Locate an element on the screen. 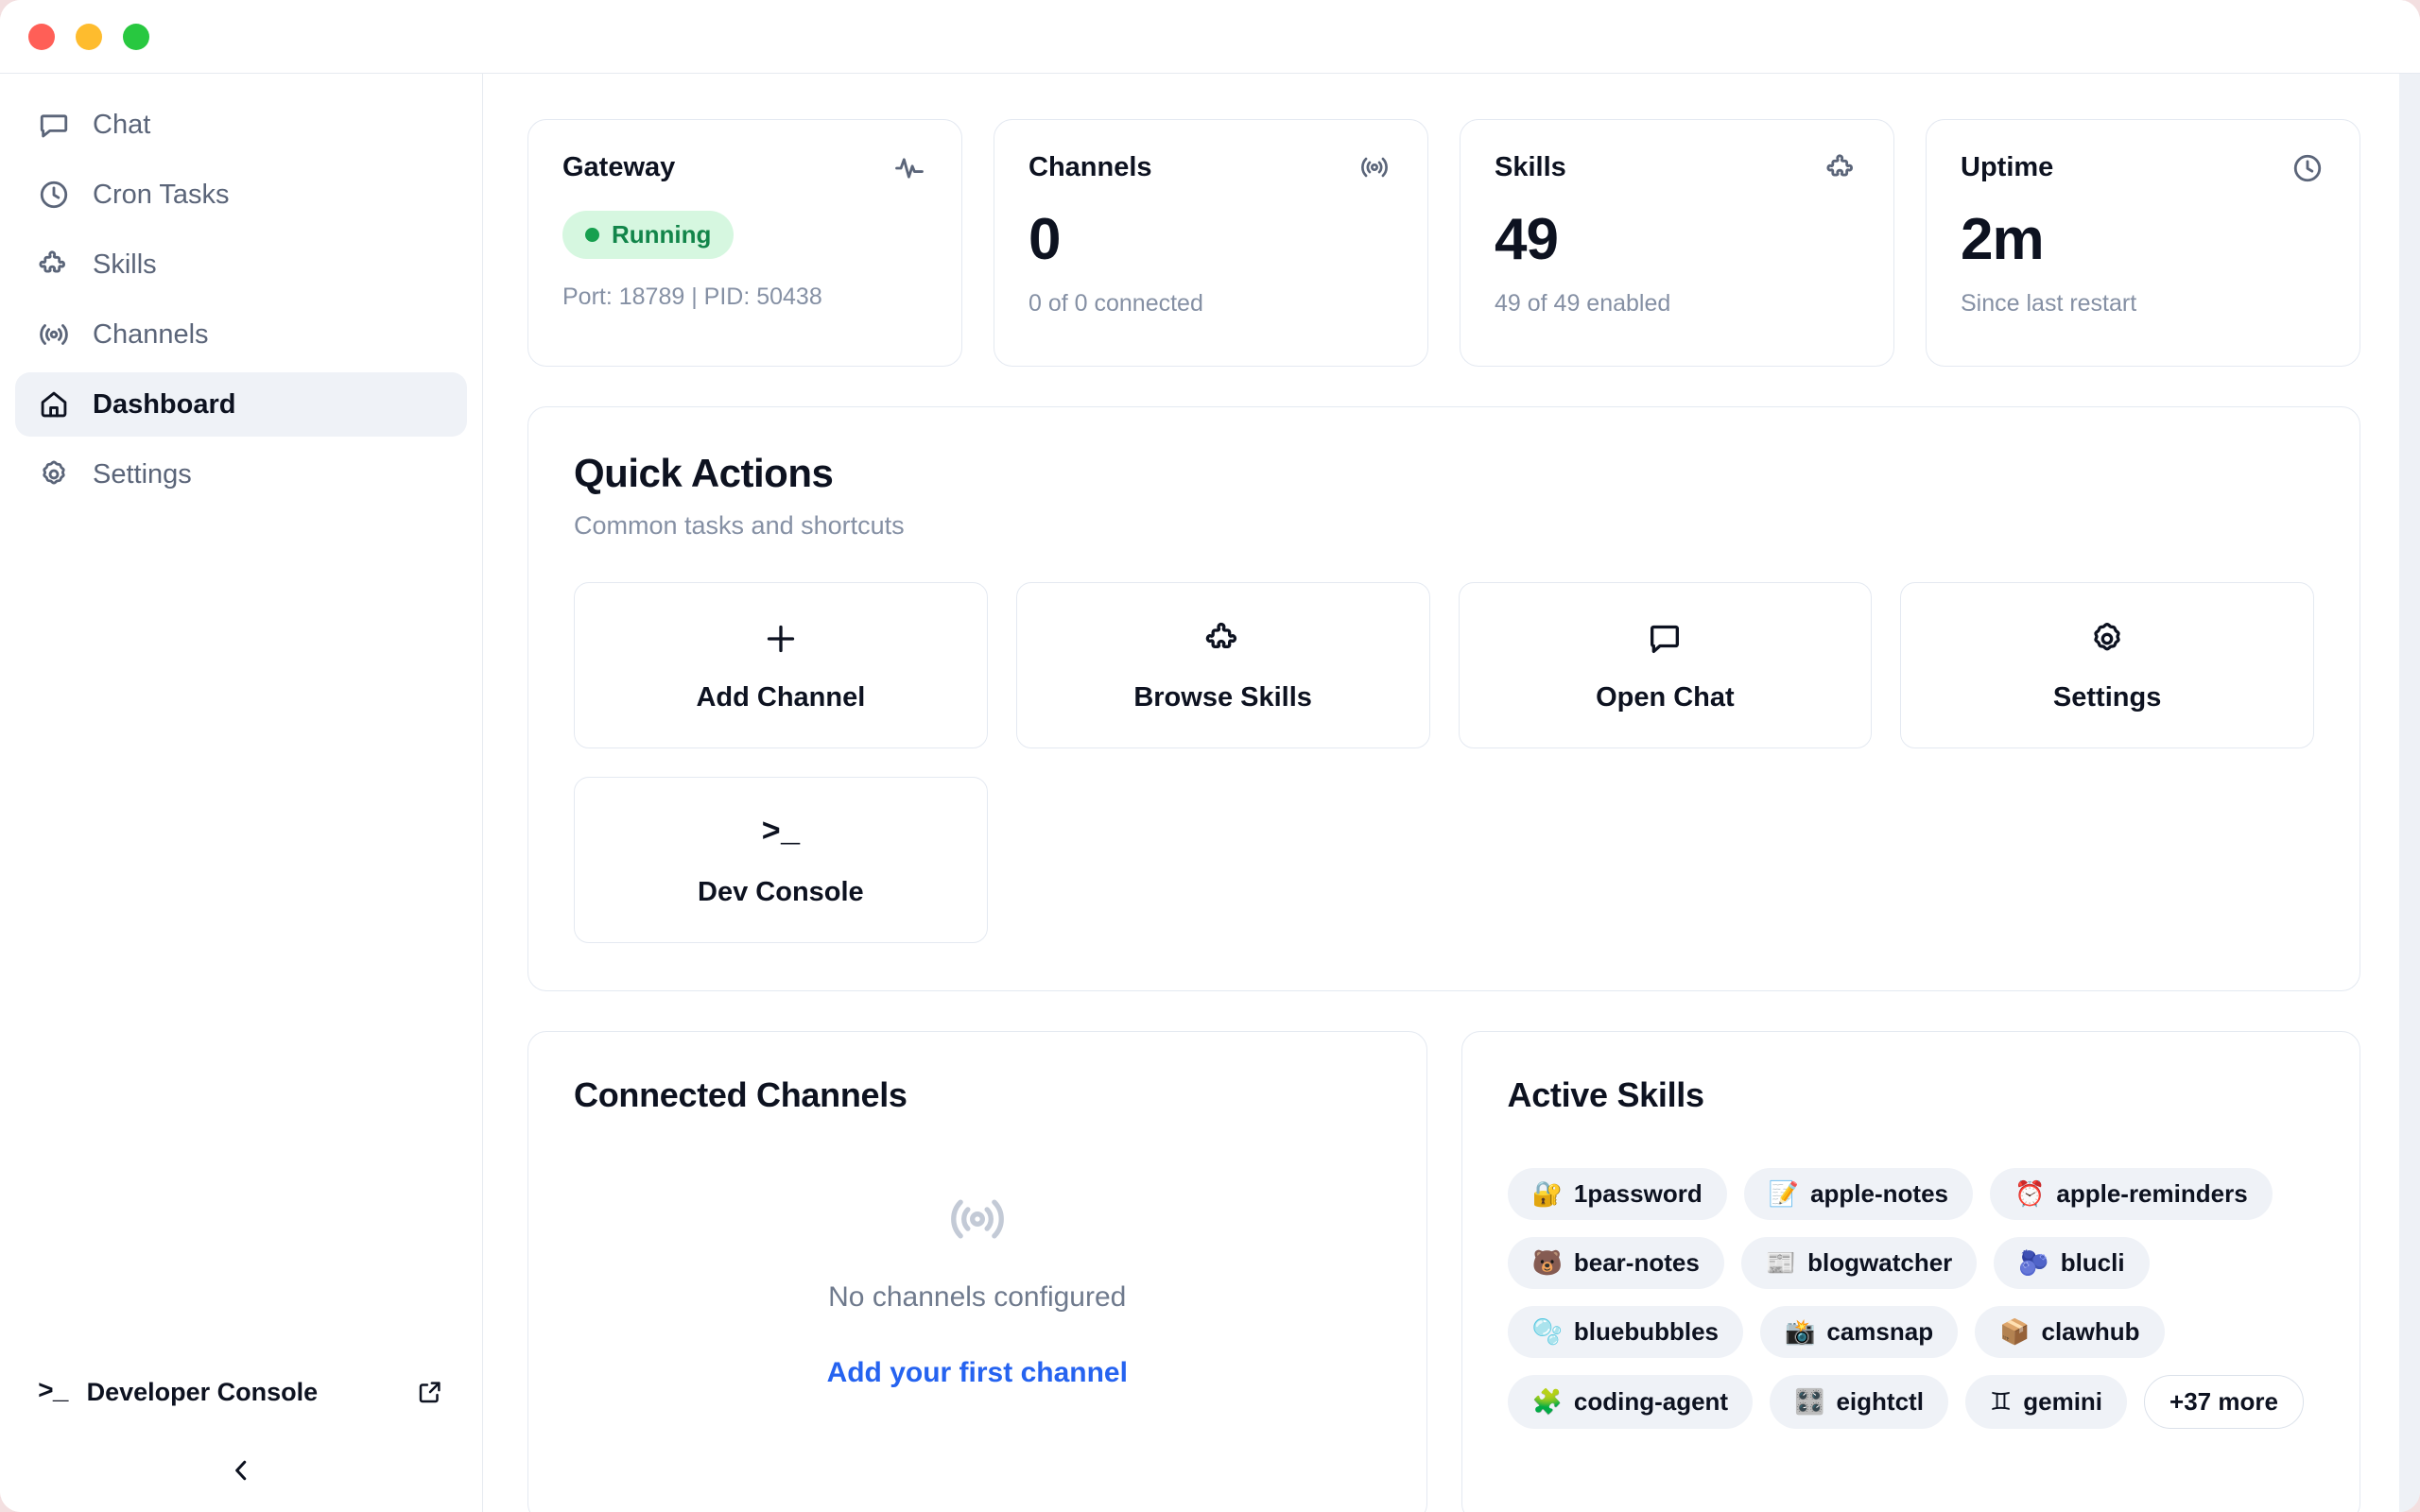  skill-emoji-icon: 🐻 is located at coordinates (1547, 1263).